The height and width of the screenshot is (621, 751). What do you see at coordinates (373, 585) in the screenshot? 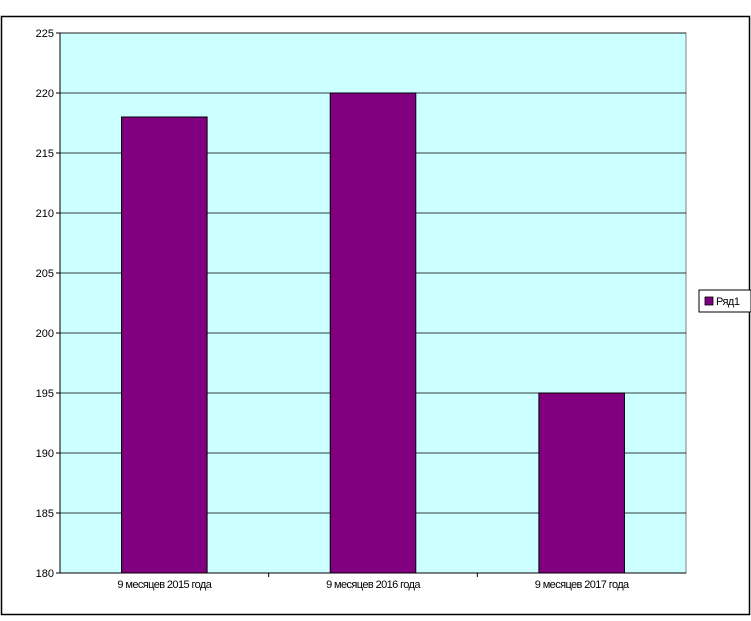
I see `x-tick-label: 9 месяцев 2016 года` at bounding box center [373, 585].